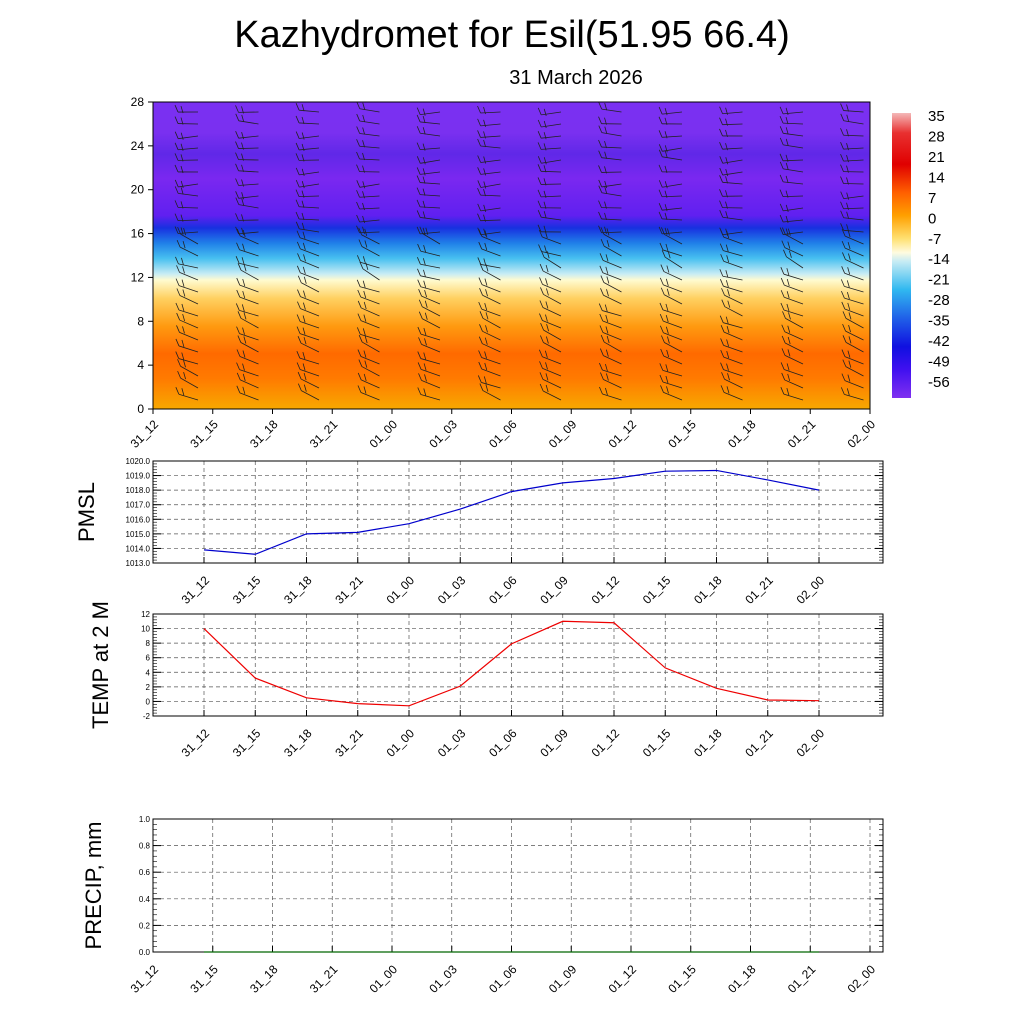 This screenshot has width=1024, height=1024. What do you see at coordinates (145, 872) in the screenshot?
I see `y-tick-label: 0.6` at bounding box center [145, 872].